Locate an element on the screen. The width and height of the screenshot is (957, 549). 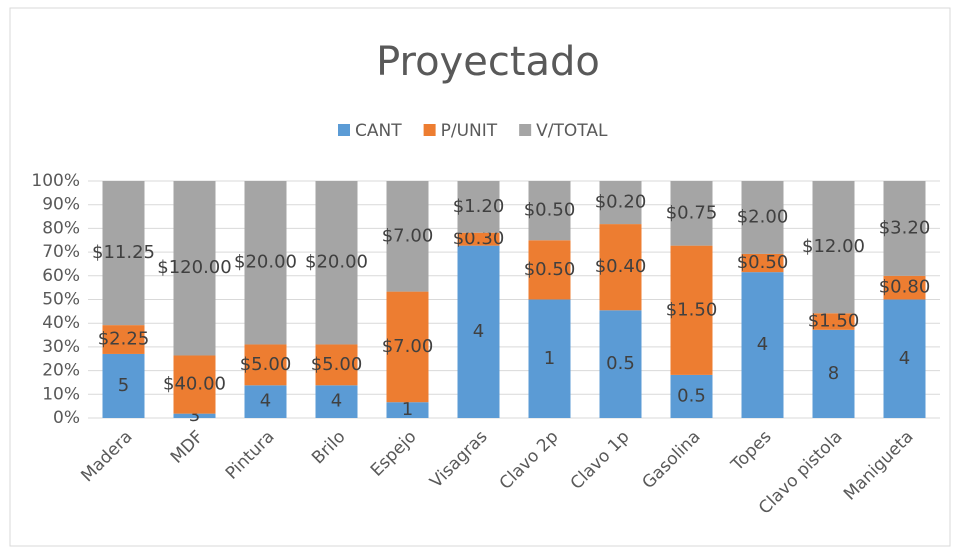
data-label: $0.30 is located at coordinates (479, 238).